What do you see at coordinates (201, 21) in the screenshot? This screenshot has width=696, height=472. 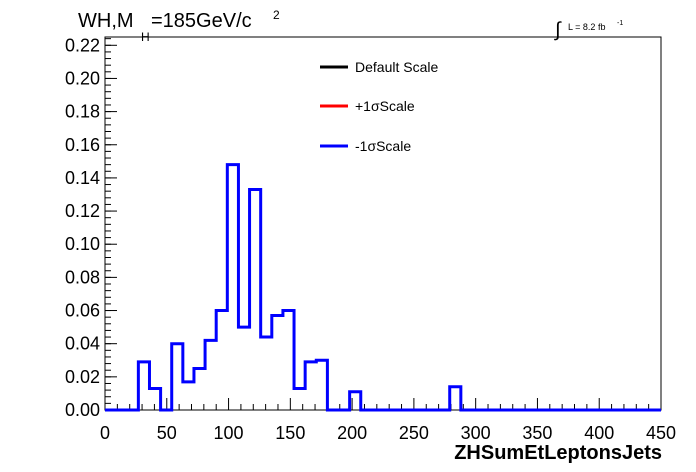 I see `title-rest: =185GeV/c` at bounding box center [201, 21].